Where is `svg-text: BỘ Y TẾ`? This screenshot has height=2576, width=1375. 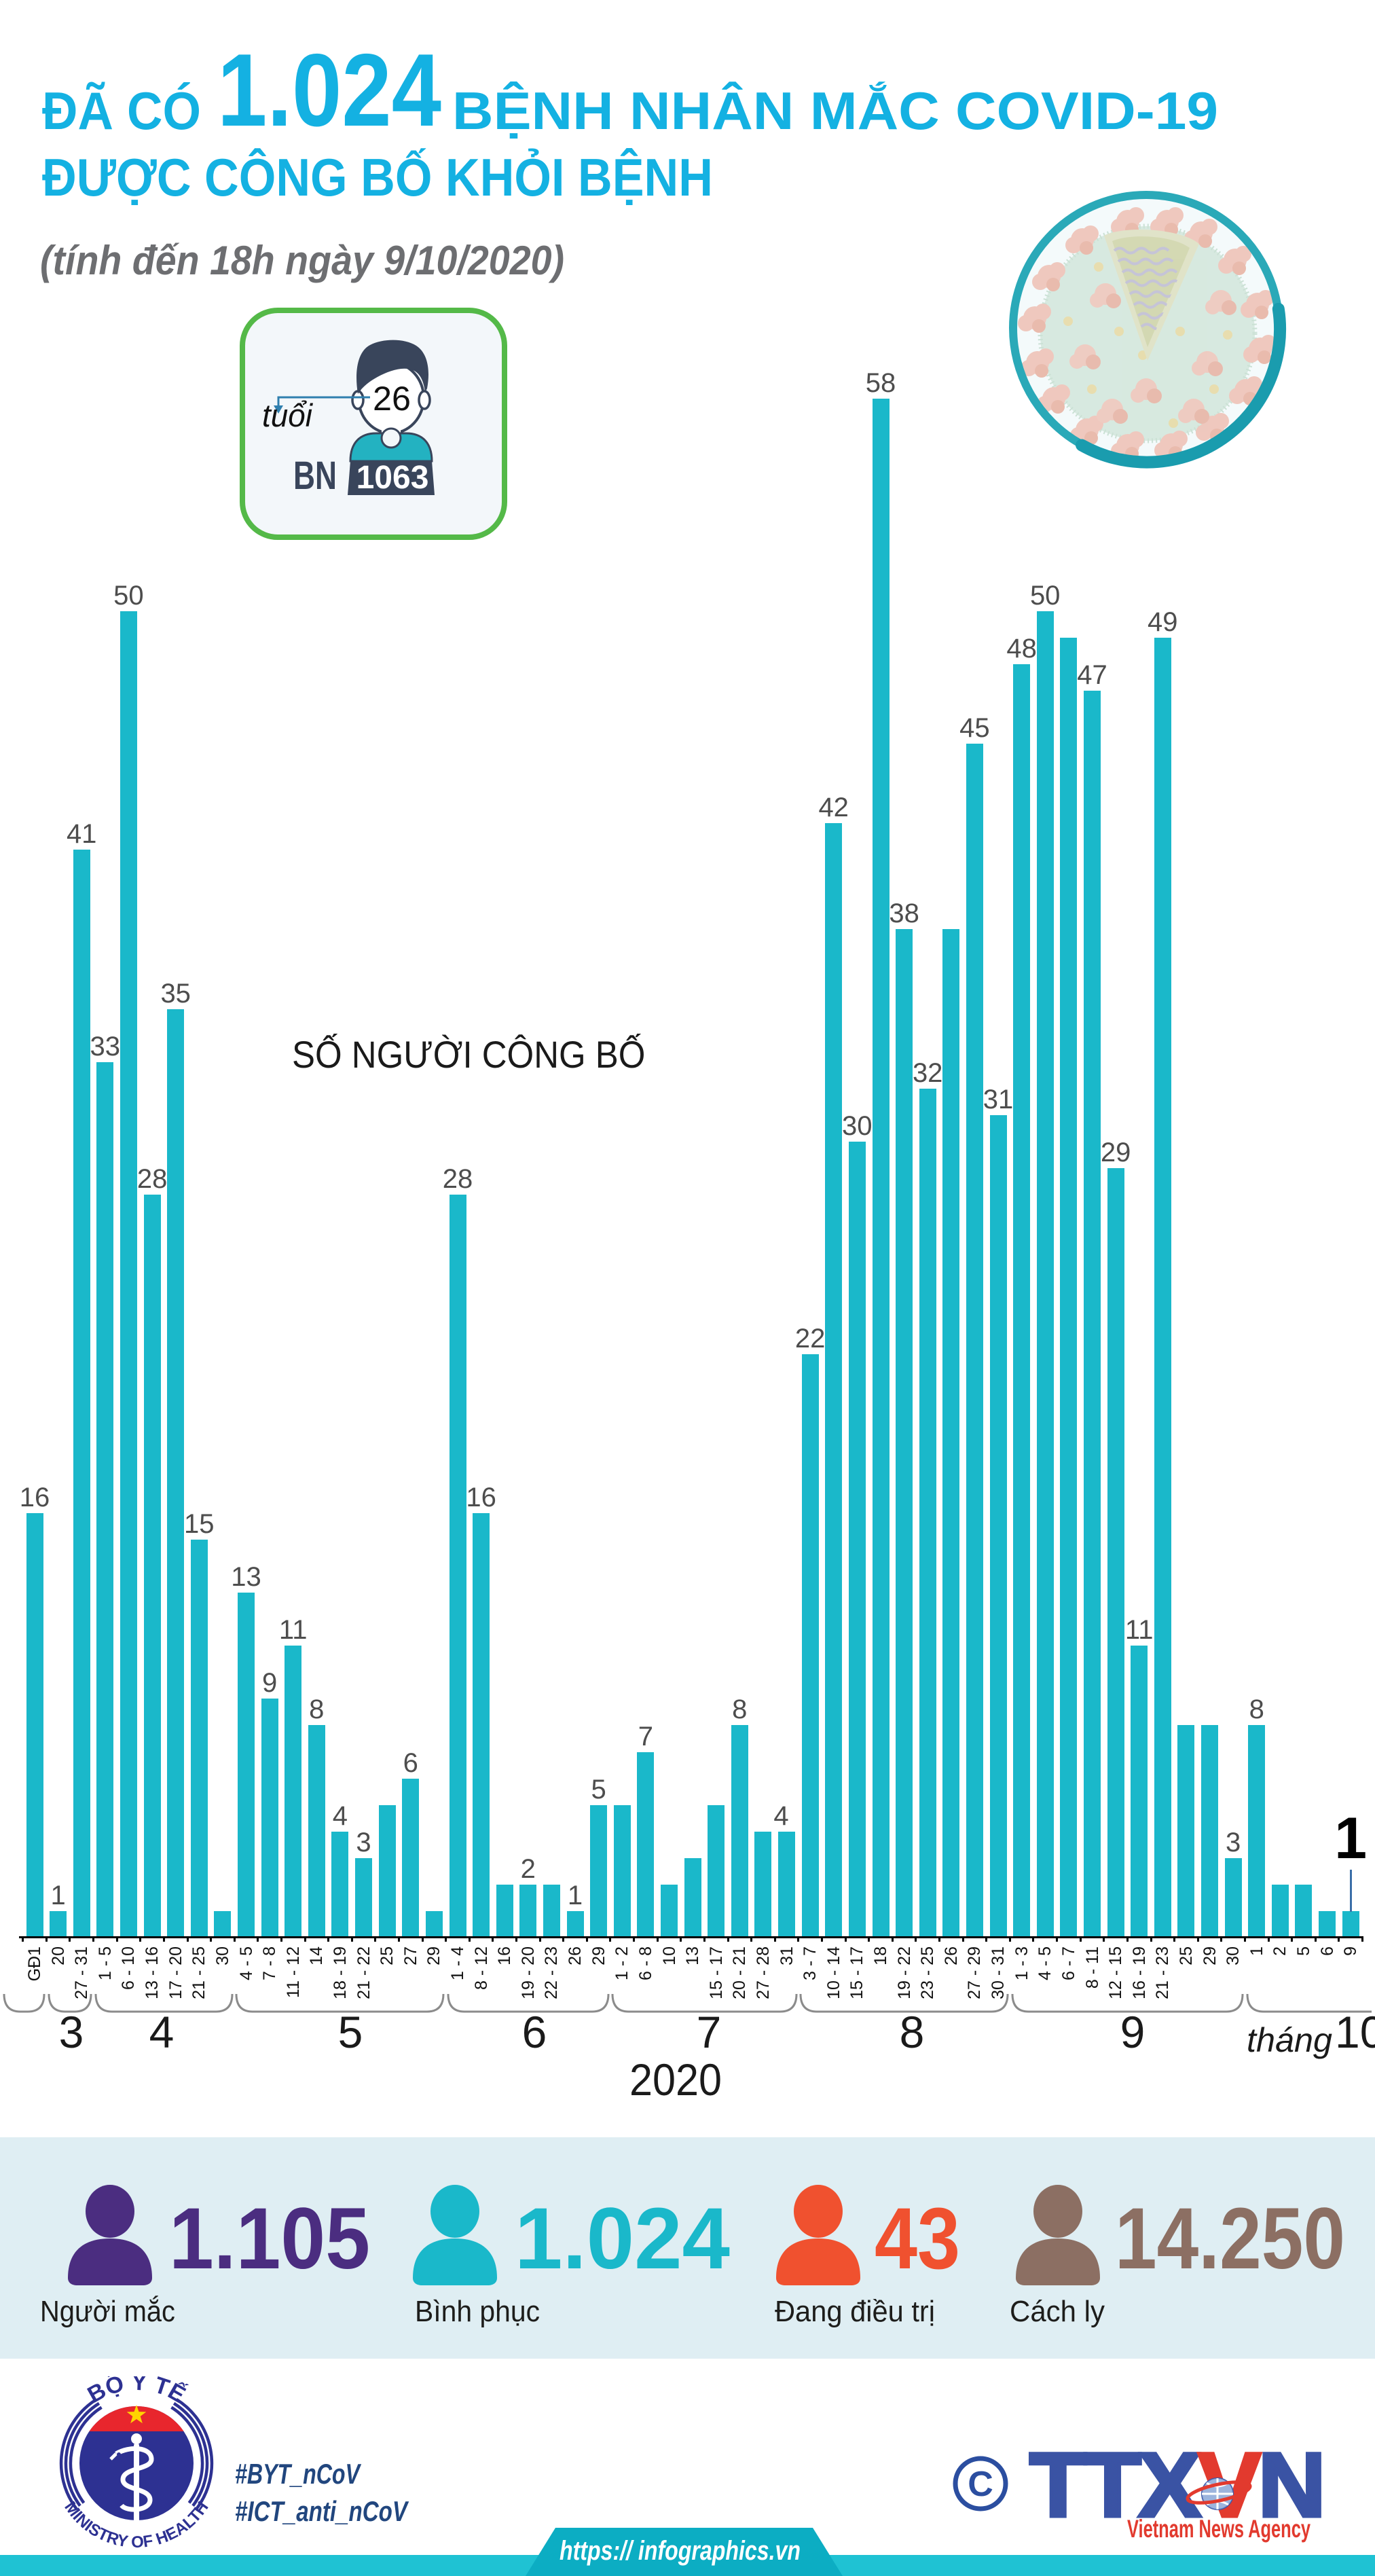
svg-text: BỘ Y TẾ is located at coordinates (137, 2392).